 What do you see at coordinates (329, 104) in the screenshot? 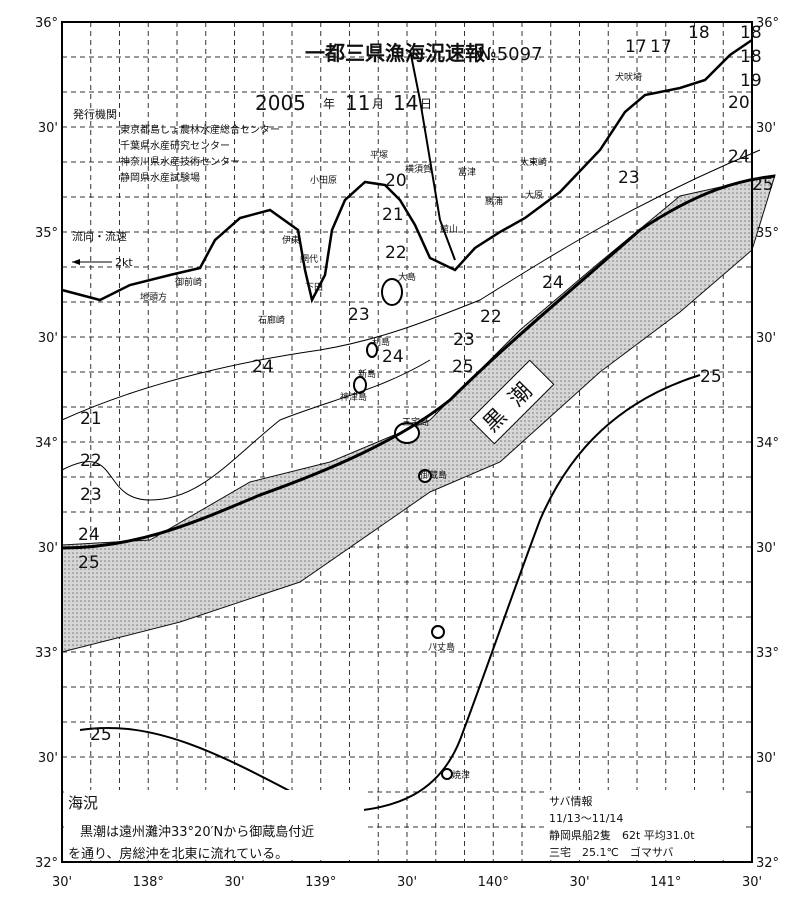
I see `date-unit: 年` at bounding box center [329, 104].